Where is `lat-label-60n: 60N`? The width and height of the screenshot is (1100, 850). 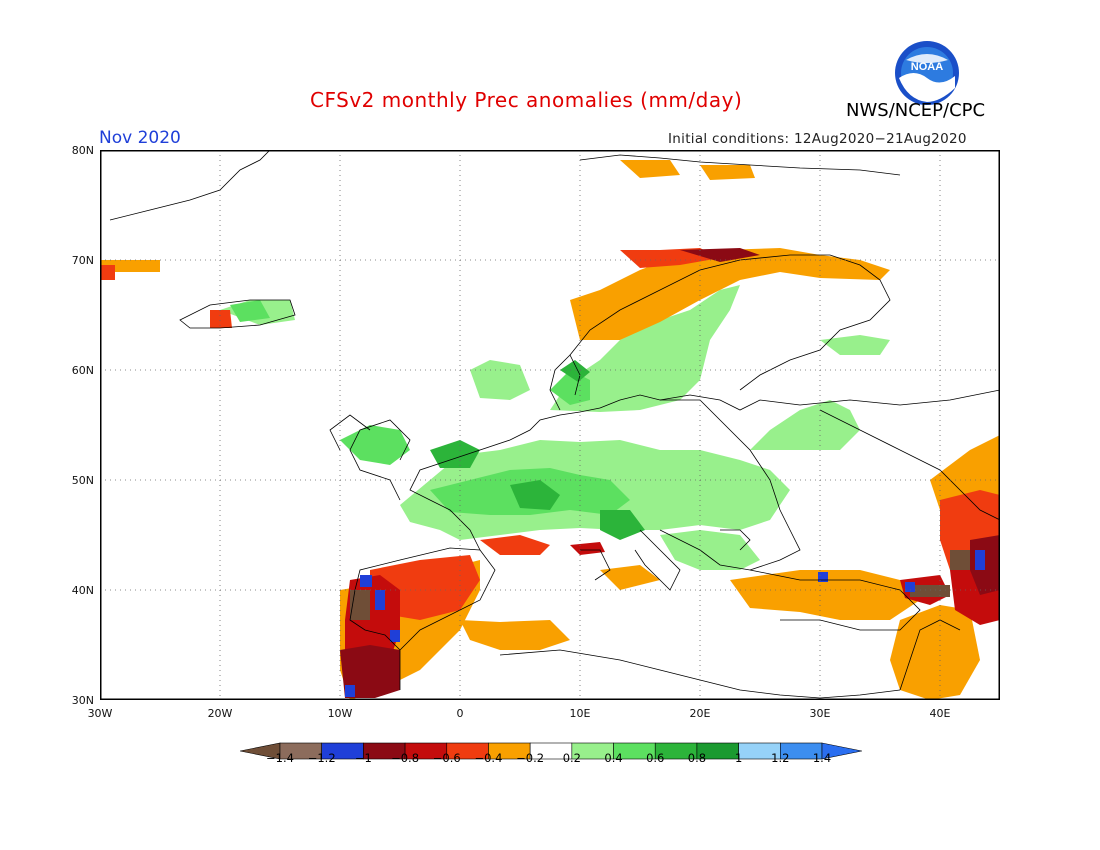 lat-label-60n: 60N is located at coordinates (82, 370).